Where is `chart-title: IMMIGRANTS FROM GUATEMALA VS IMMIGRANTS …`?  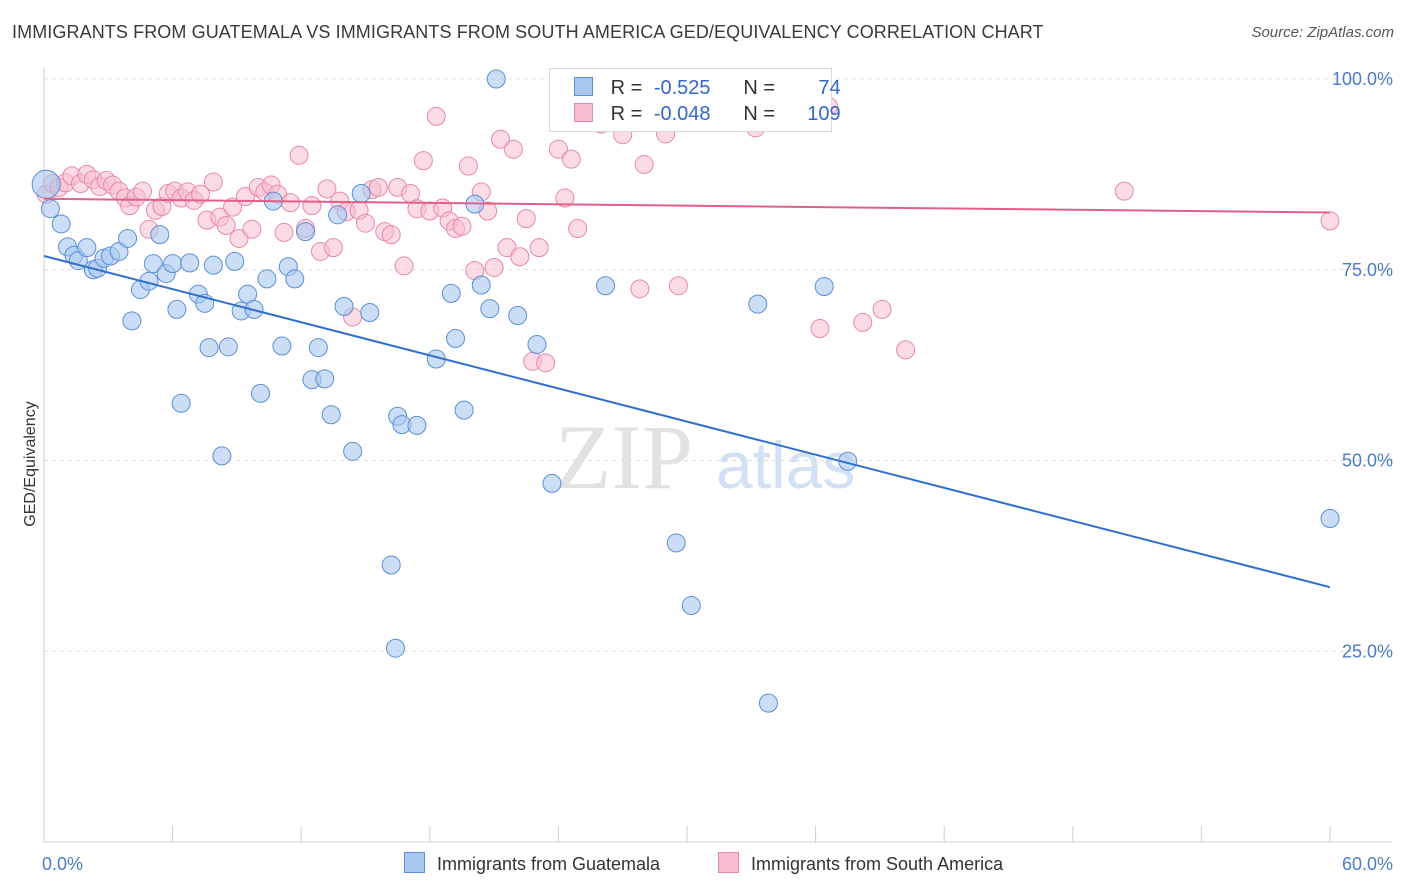
chart-title: IMMIGRANTS FROM GUATEMALA VS IMMIGRANTS … is located at coordinates (528, 32).